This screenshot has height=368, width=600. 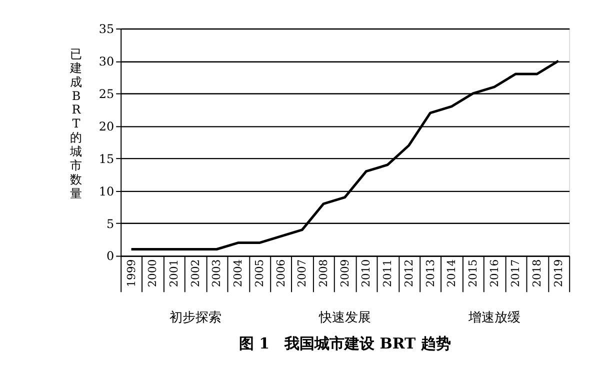 I want to click on x-tick-label: 2010, so click(x=366, y=273).